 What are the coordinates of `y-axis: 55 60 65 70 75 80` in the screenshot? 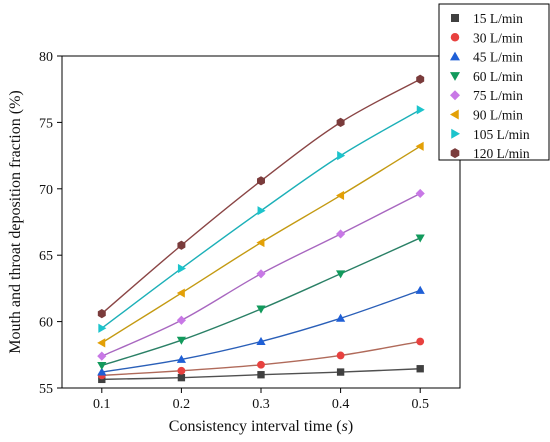 It's located at (50, 223).